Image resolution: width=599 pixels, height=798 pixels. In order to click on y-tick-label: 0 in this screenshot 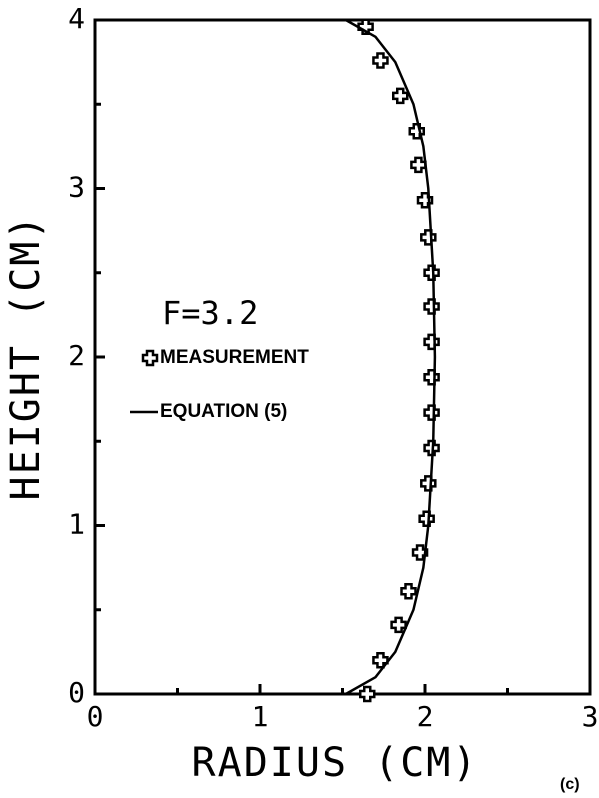, I will do `click(76, 692)`.